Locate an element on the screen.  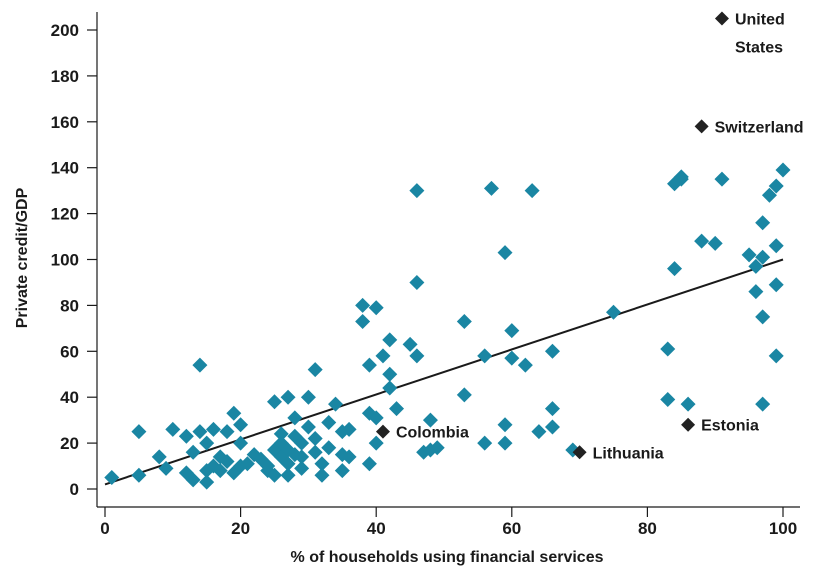
x-tick-label: 100 is located at coordinates (783, 528).